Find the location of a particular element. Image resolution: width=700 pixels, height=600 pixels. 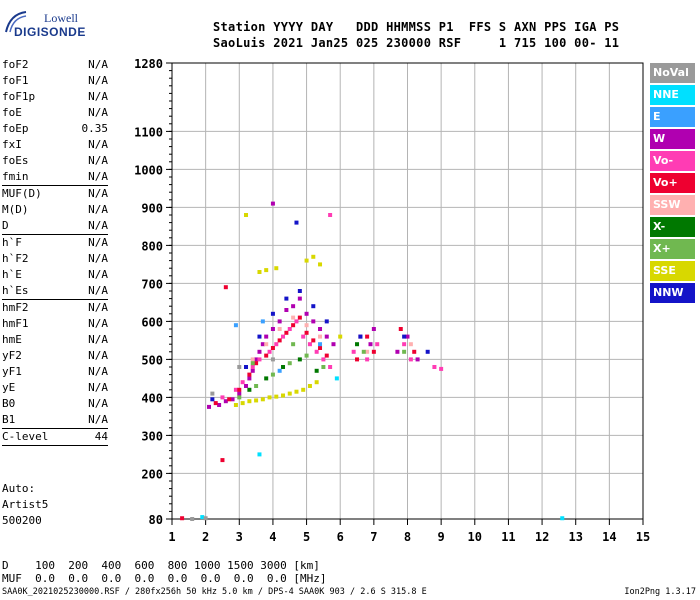

autoscale-line: Auto: is located at coordinates (19, 488).